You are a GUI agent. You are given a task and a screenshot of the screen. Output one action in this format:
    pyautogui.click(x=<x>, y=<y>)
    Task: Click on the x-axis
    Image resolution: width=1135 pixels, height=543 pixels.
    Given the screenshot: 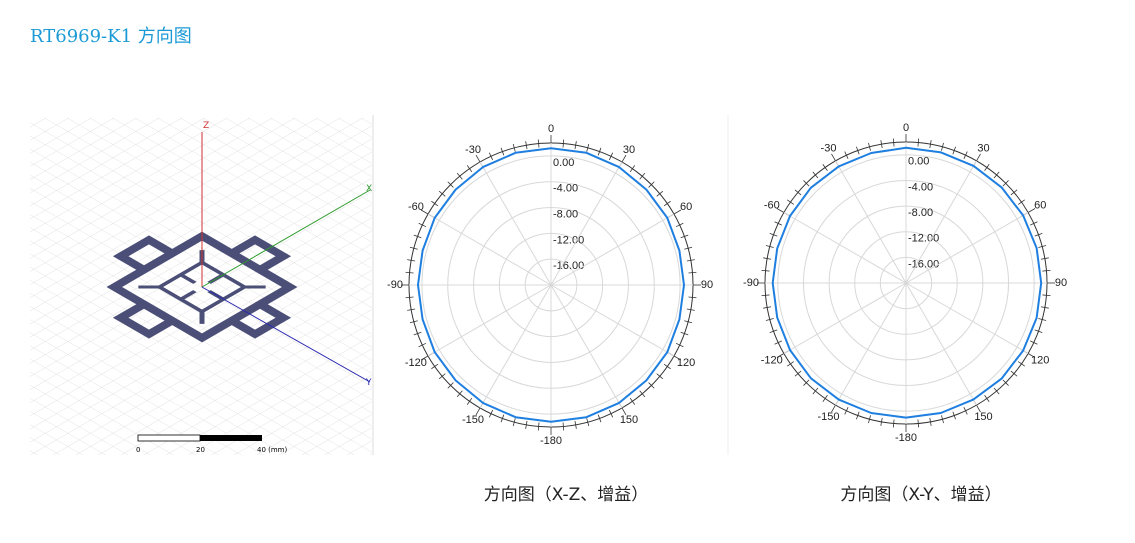 What is the action you would take?
    pyautogui.click(x=286, y=238)
    